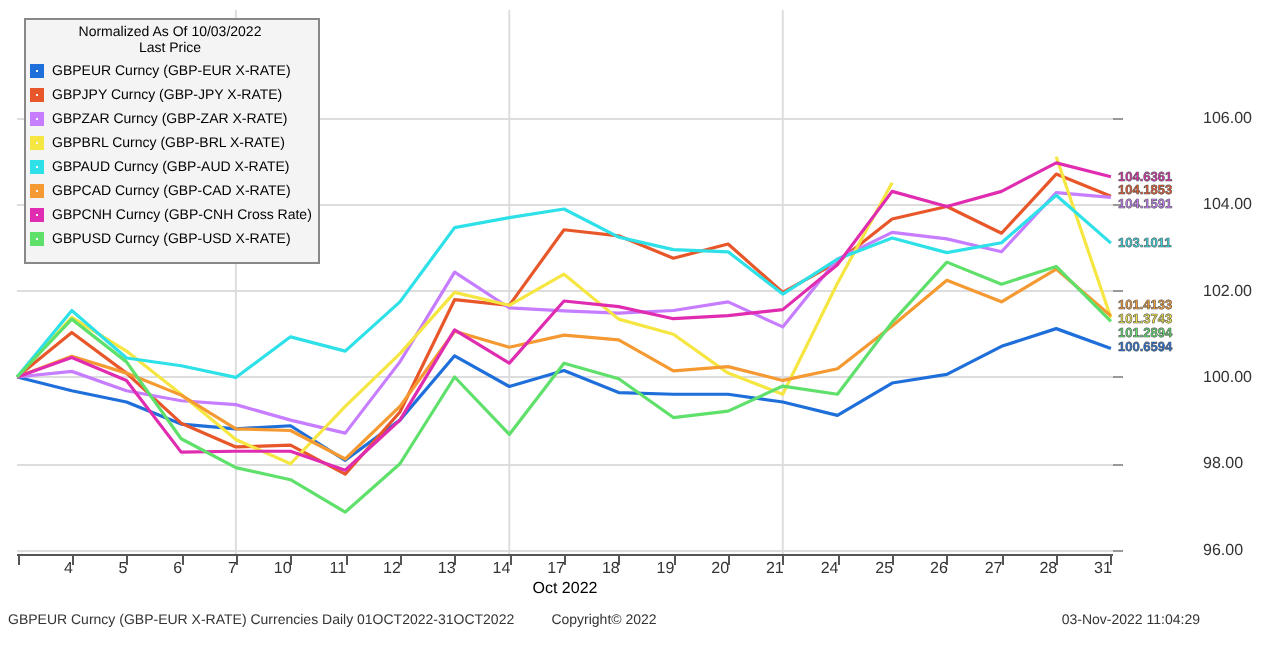 The height and width of the screenshot is (662, 1282). What do you see at coordinates (68, 568) in the screenshot?
I see `x-tick-label: 4` at bounding box center [68, 568].